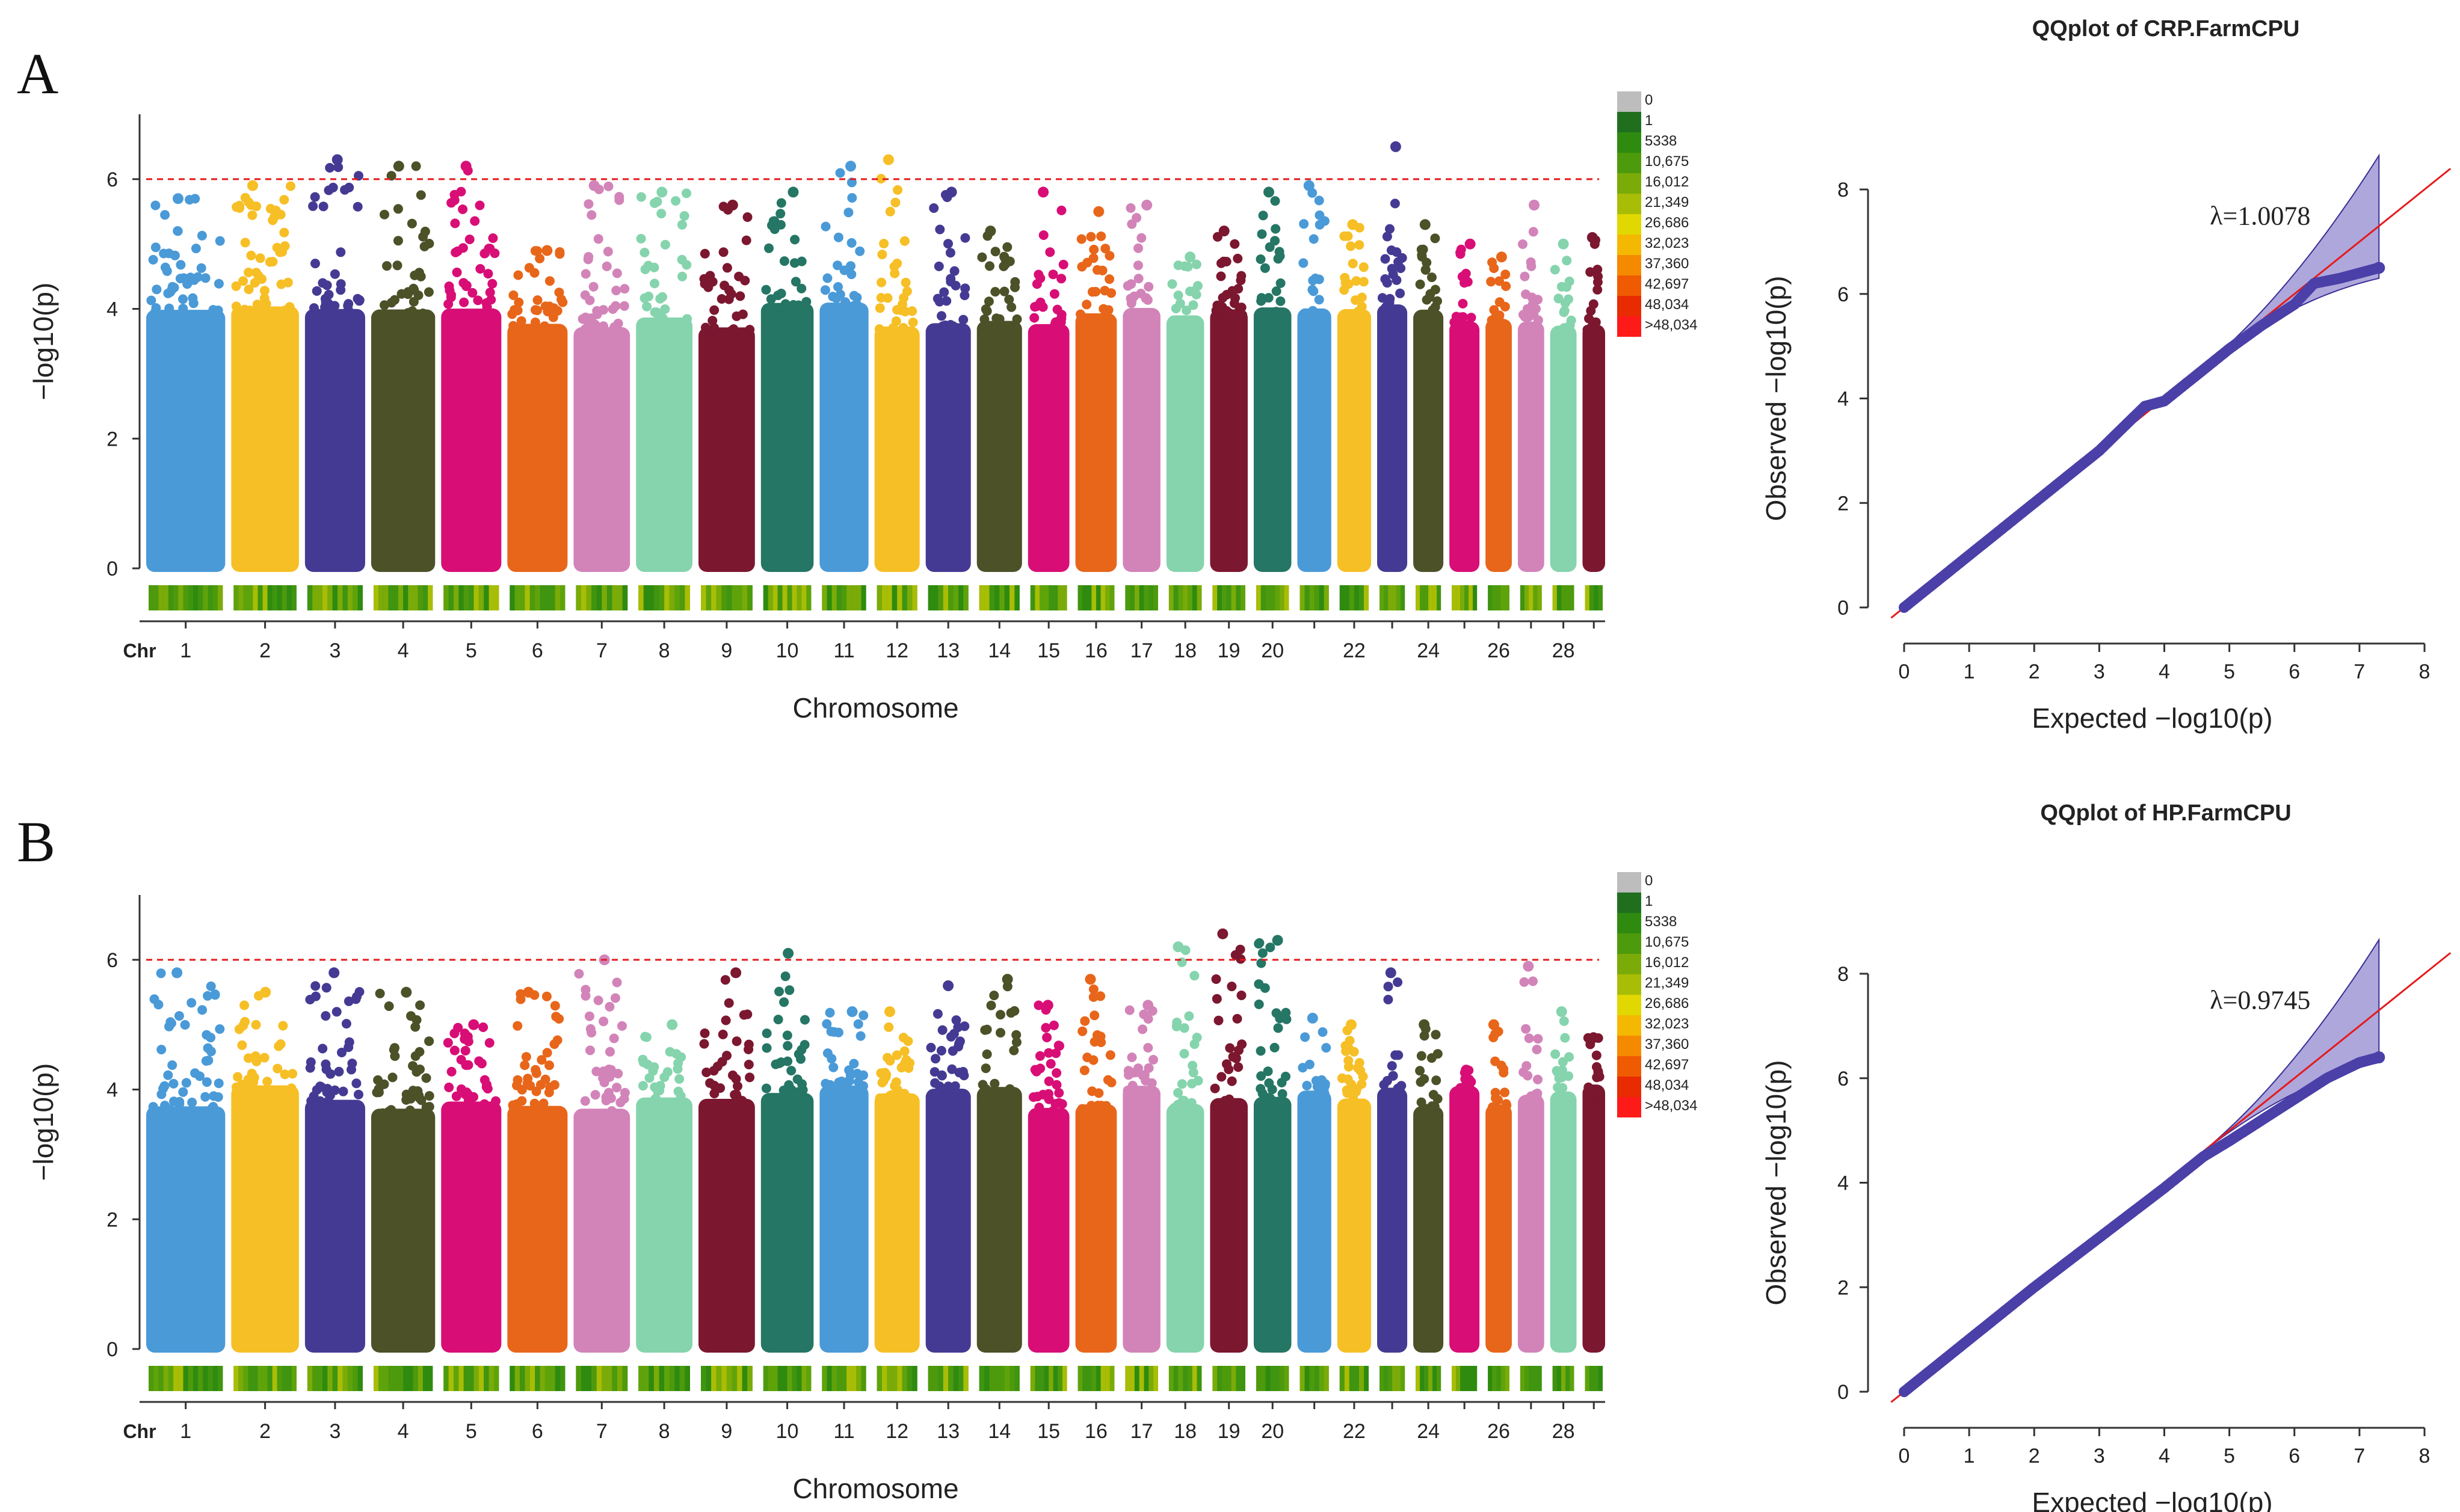 The height and width of the screenshot is (1512, 2460). What do you see at coordinates (999, 1432) in the screenshot?
I see `chromosome-label: 14` at bounding box center [999, 1432].